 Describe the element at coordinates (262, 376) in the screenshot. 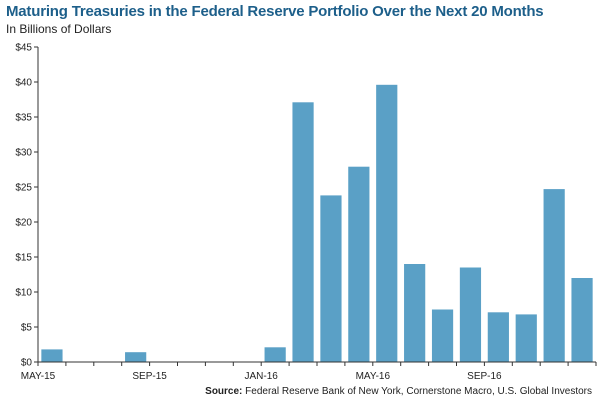

I see `x-tick-label: JAN-16` at that location.